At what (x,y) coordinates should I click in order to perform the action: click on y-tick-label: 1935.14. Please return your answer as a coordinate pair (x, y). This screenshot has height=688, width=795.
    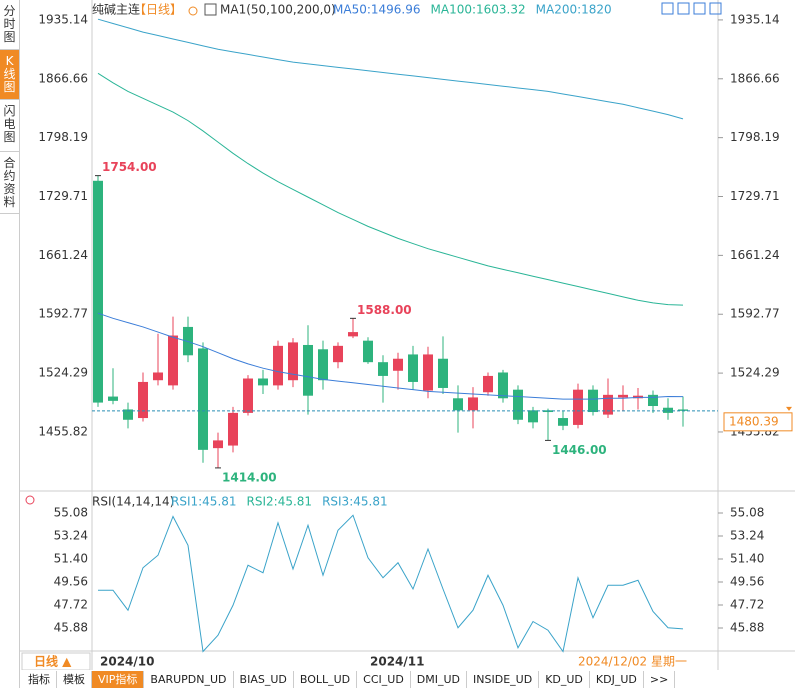
    Looking at the image, I should click on (63, 19).